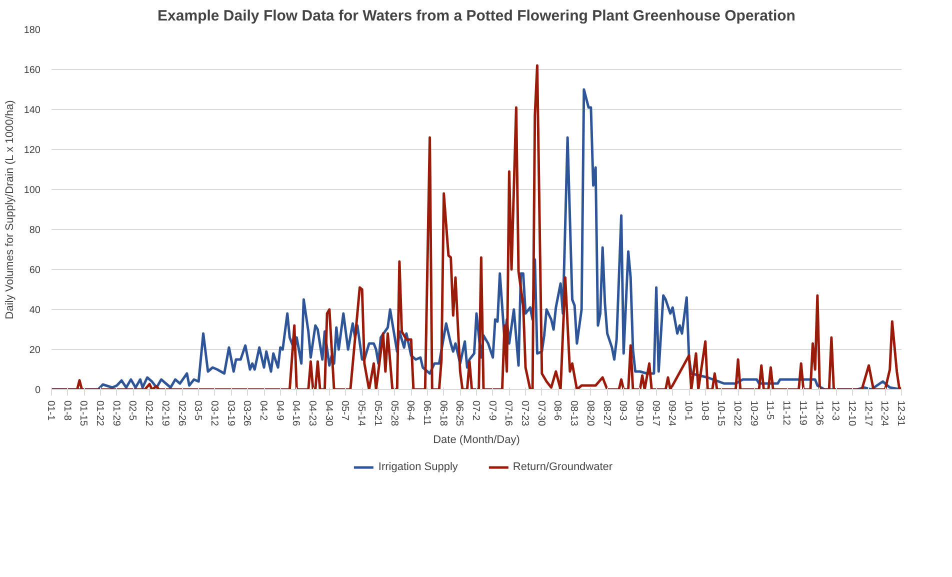 The width and height of the screenshot is (952, 577). I want to click on y-tick-label: 40, so click(35, 310).